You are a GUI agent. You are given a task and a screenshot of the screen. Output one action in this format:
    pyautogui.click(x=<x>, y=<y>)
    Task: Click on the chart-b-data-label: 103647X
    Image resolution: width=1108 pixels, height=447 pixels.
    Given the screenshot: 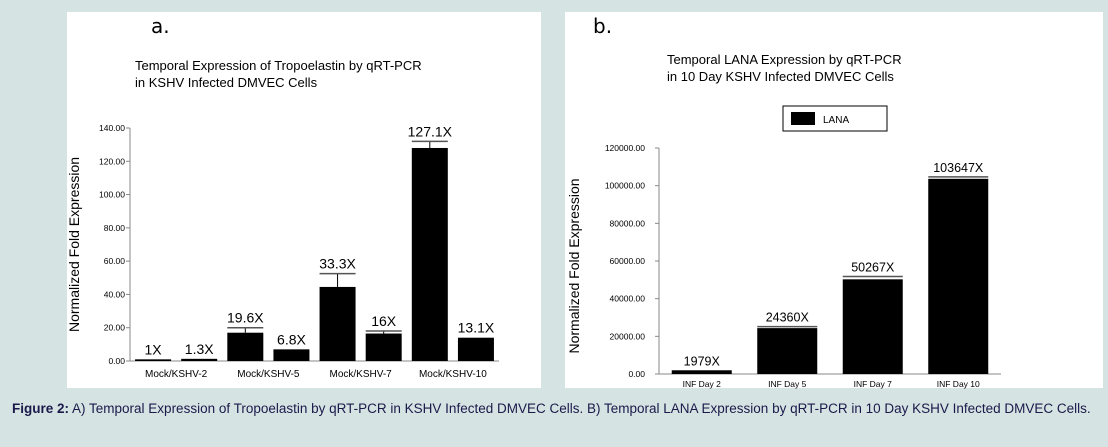 What is the action you would take?
    pyautogui.click(x=958, y=168)
    